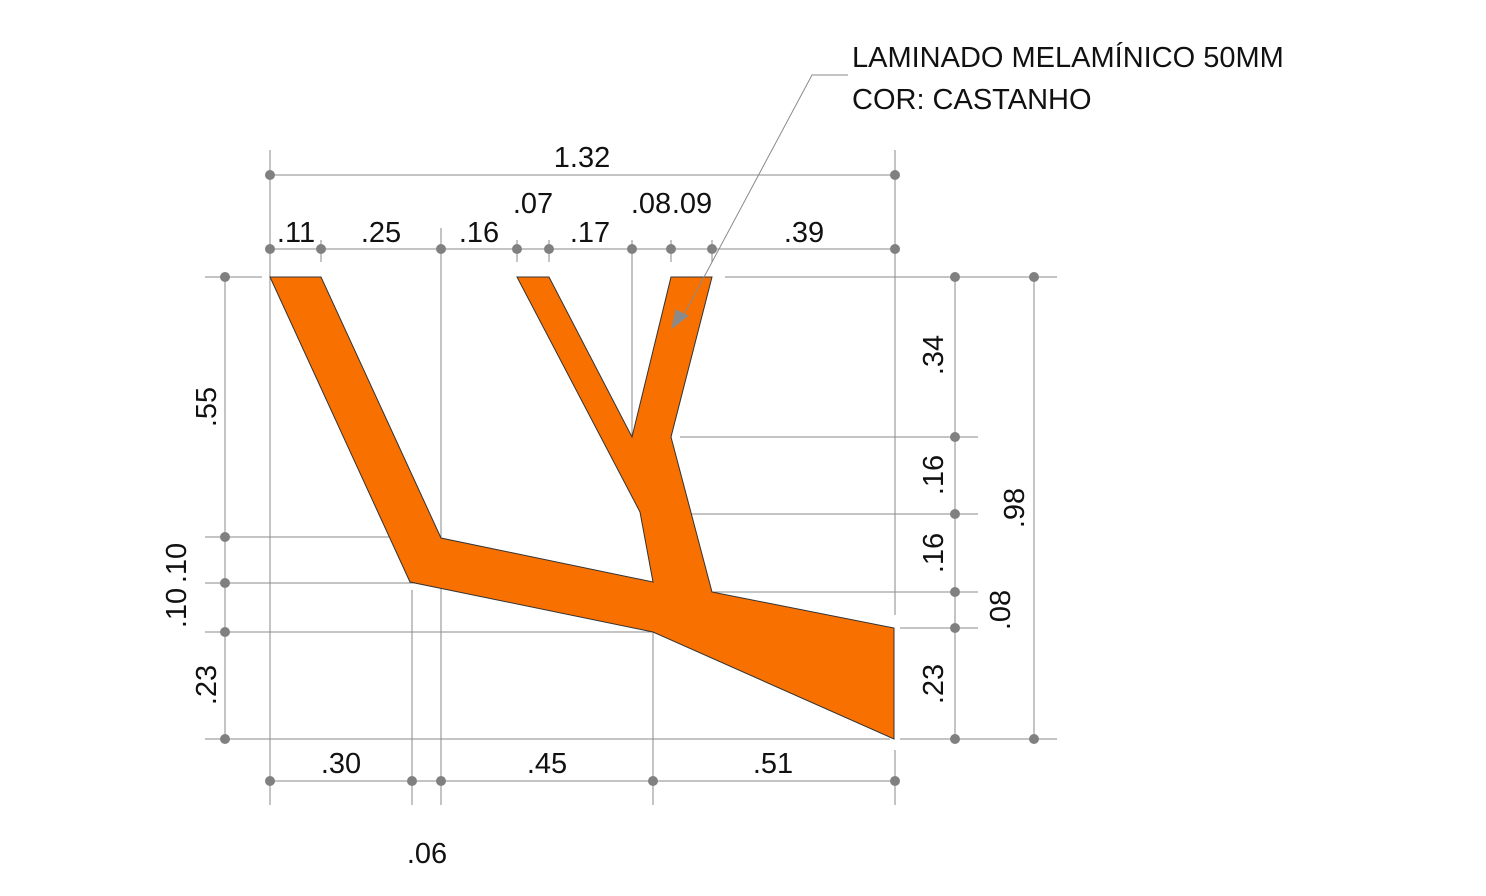 The image size is (1486, 896). Describe the element at coordinates (533, 204) in the screenshot. I see `dim-label: .07` at that location.